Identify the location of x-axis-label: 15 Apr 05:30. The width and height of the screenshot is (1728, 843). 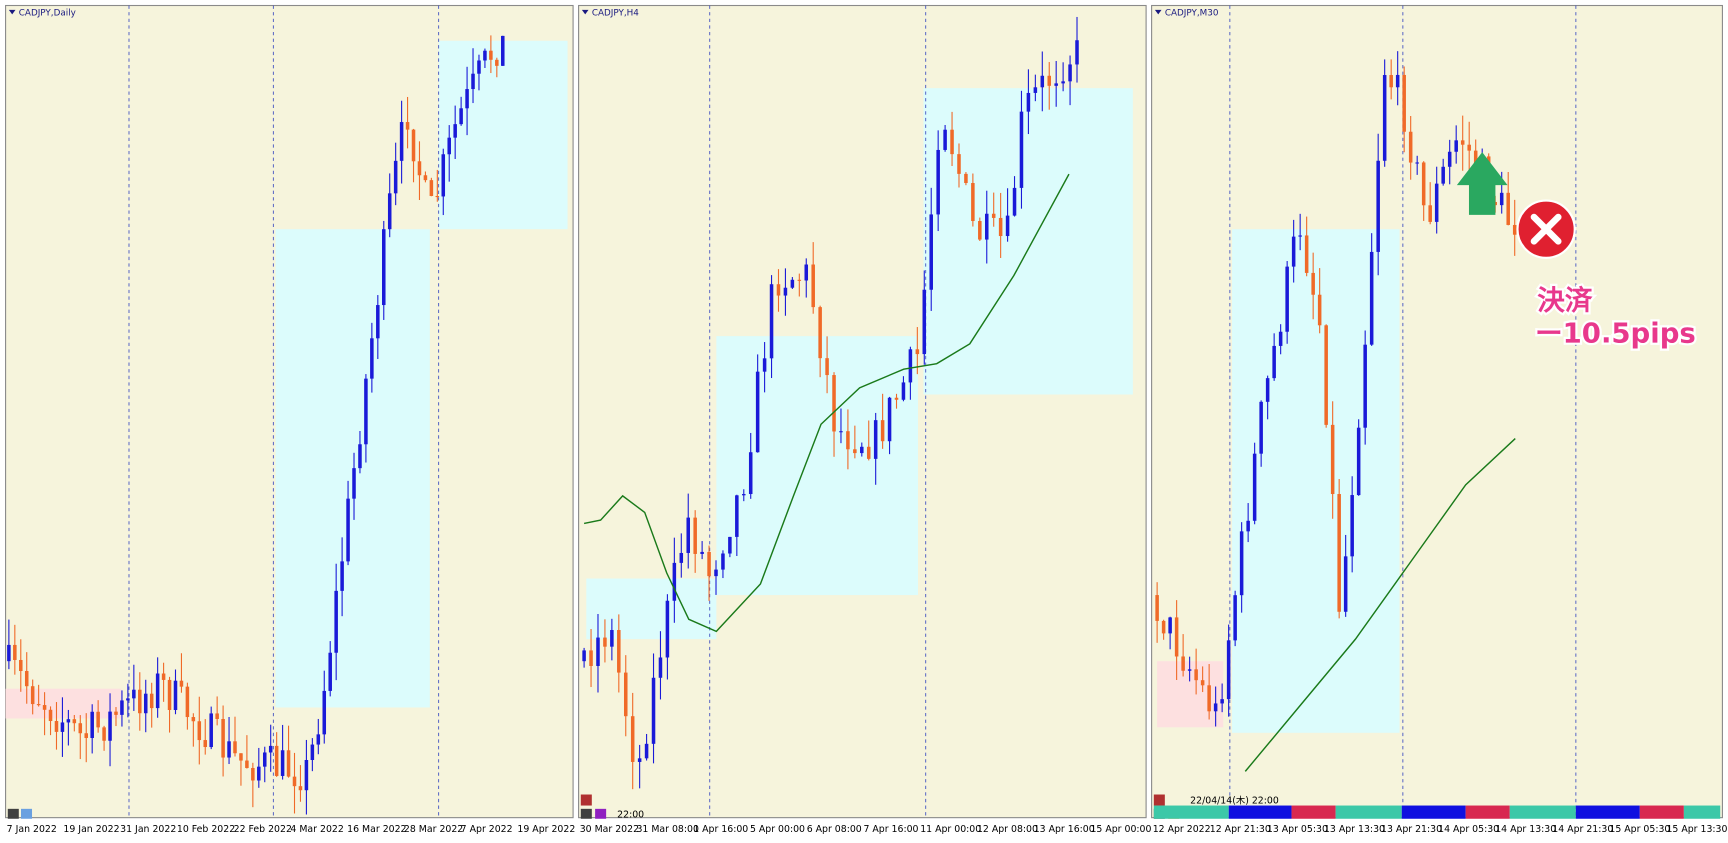
(1639, 829).